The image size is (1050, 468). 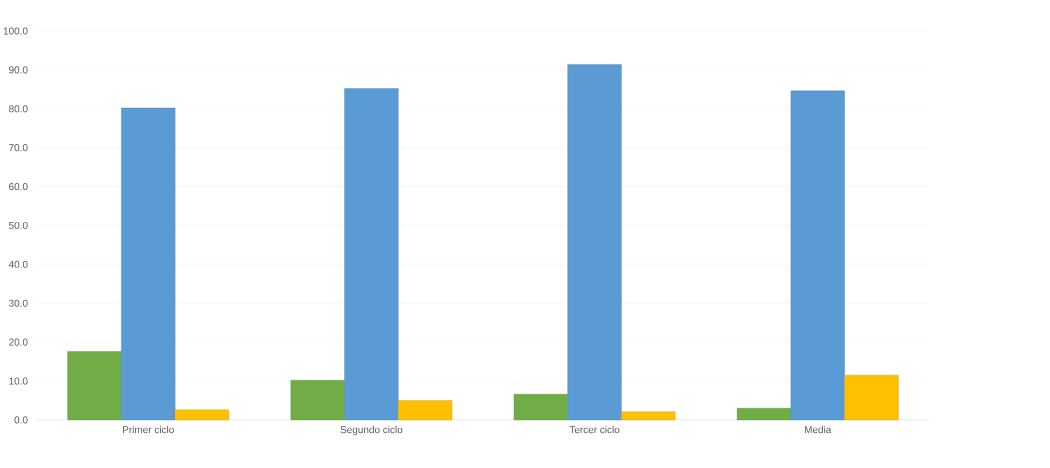 I want to click on y-tick-label: 20.0, so click(x=18, y=342).